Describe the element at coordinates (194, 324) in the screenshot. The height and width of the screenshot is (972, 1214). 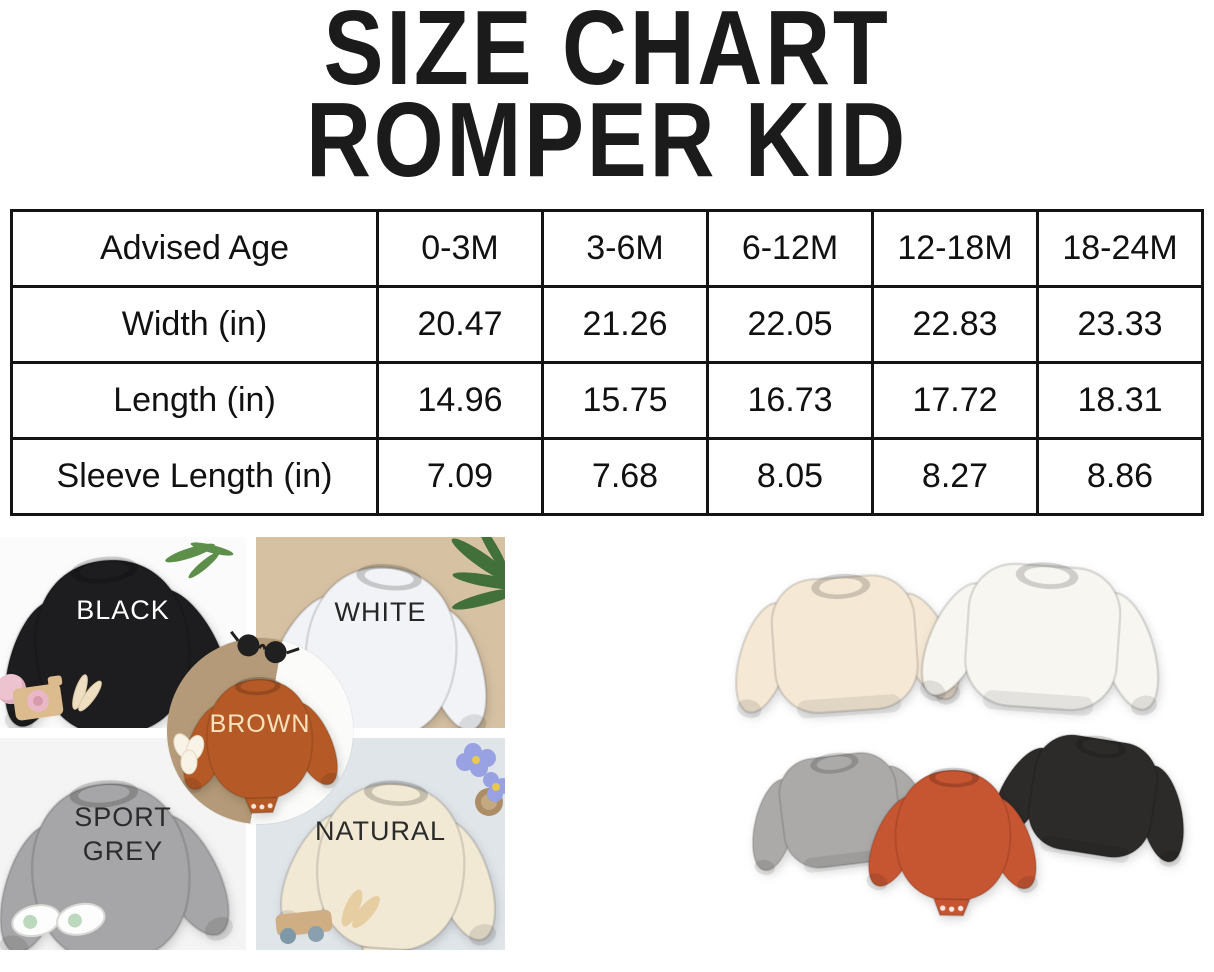
I see `row-label: Width (in)` at that location.